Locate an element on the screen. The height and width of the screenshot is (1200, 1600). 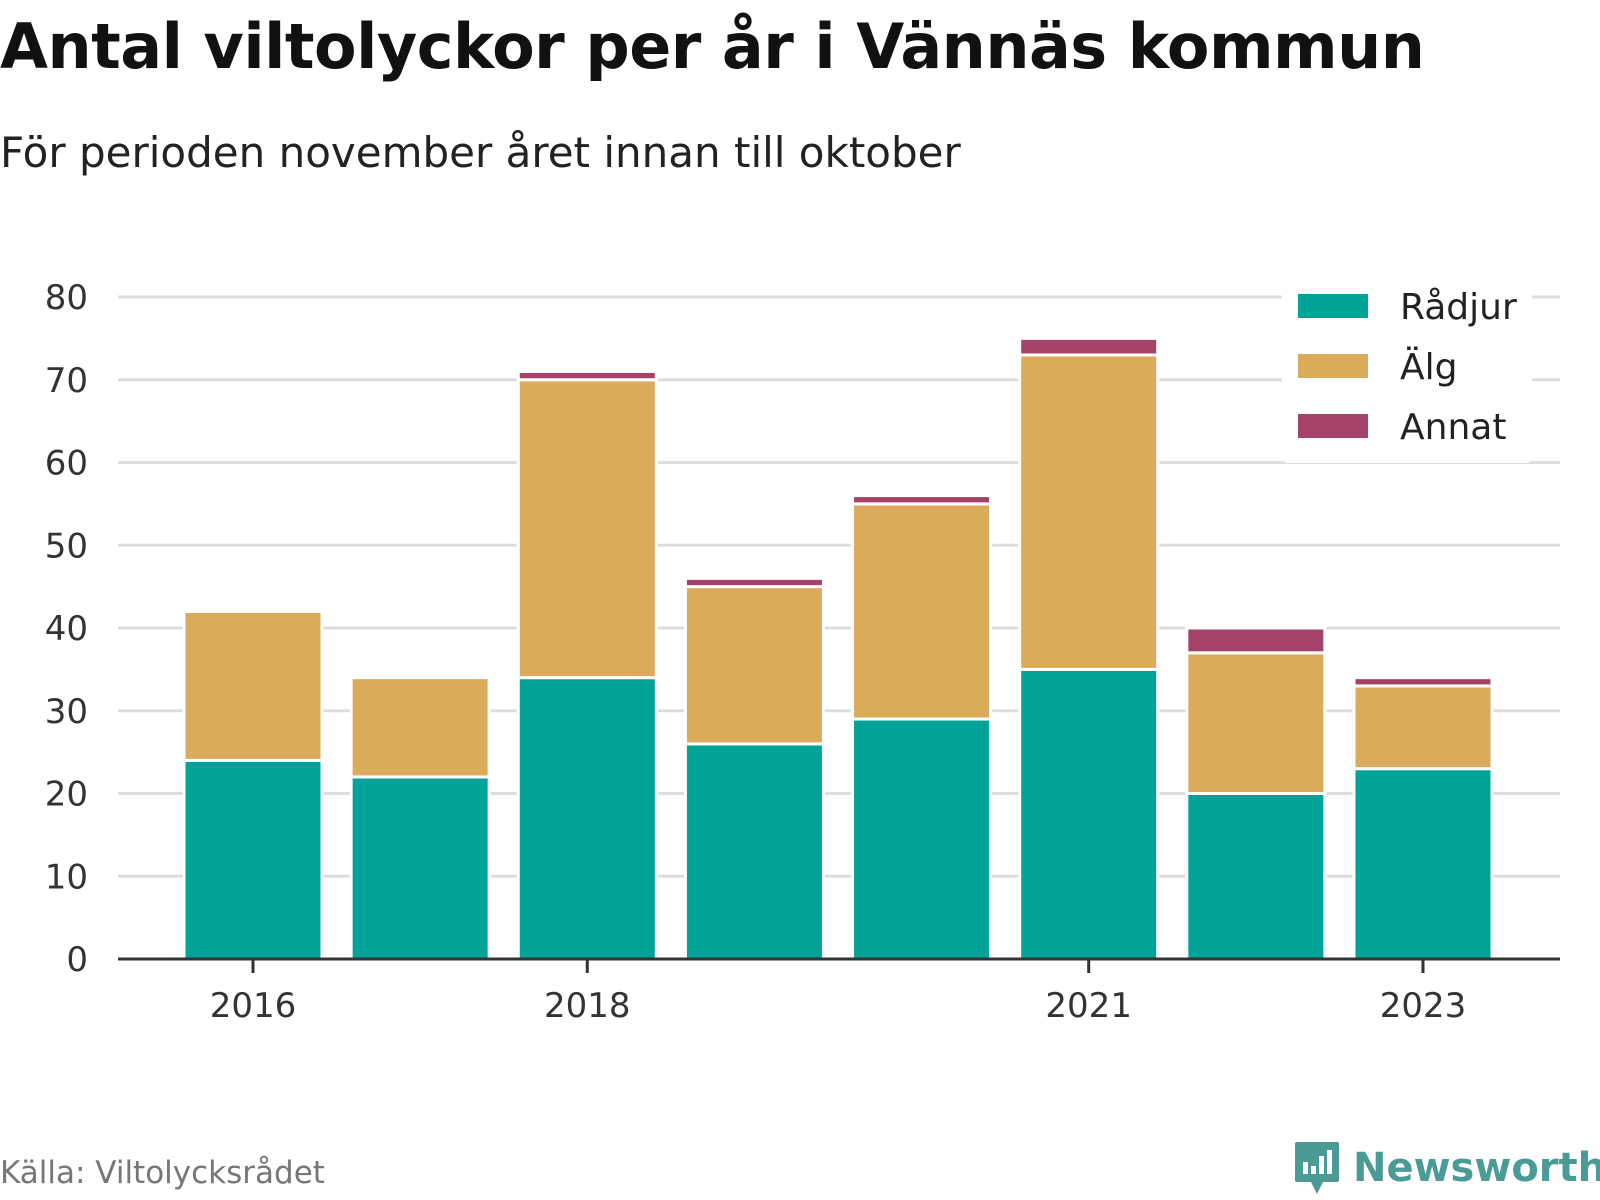
bar-älg-2017 is located at coordinates (420, 727).